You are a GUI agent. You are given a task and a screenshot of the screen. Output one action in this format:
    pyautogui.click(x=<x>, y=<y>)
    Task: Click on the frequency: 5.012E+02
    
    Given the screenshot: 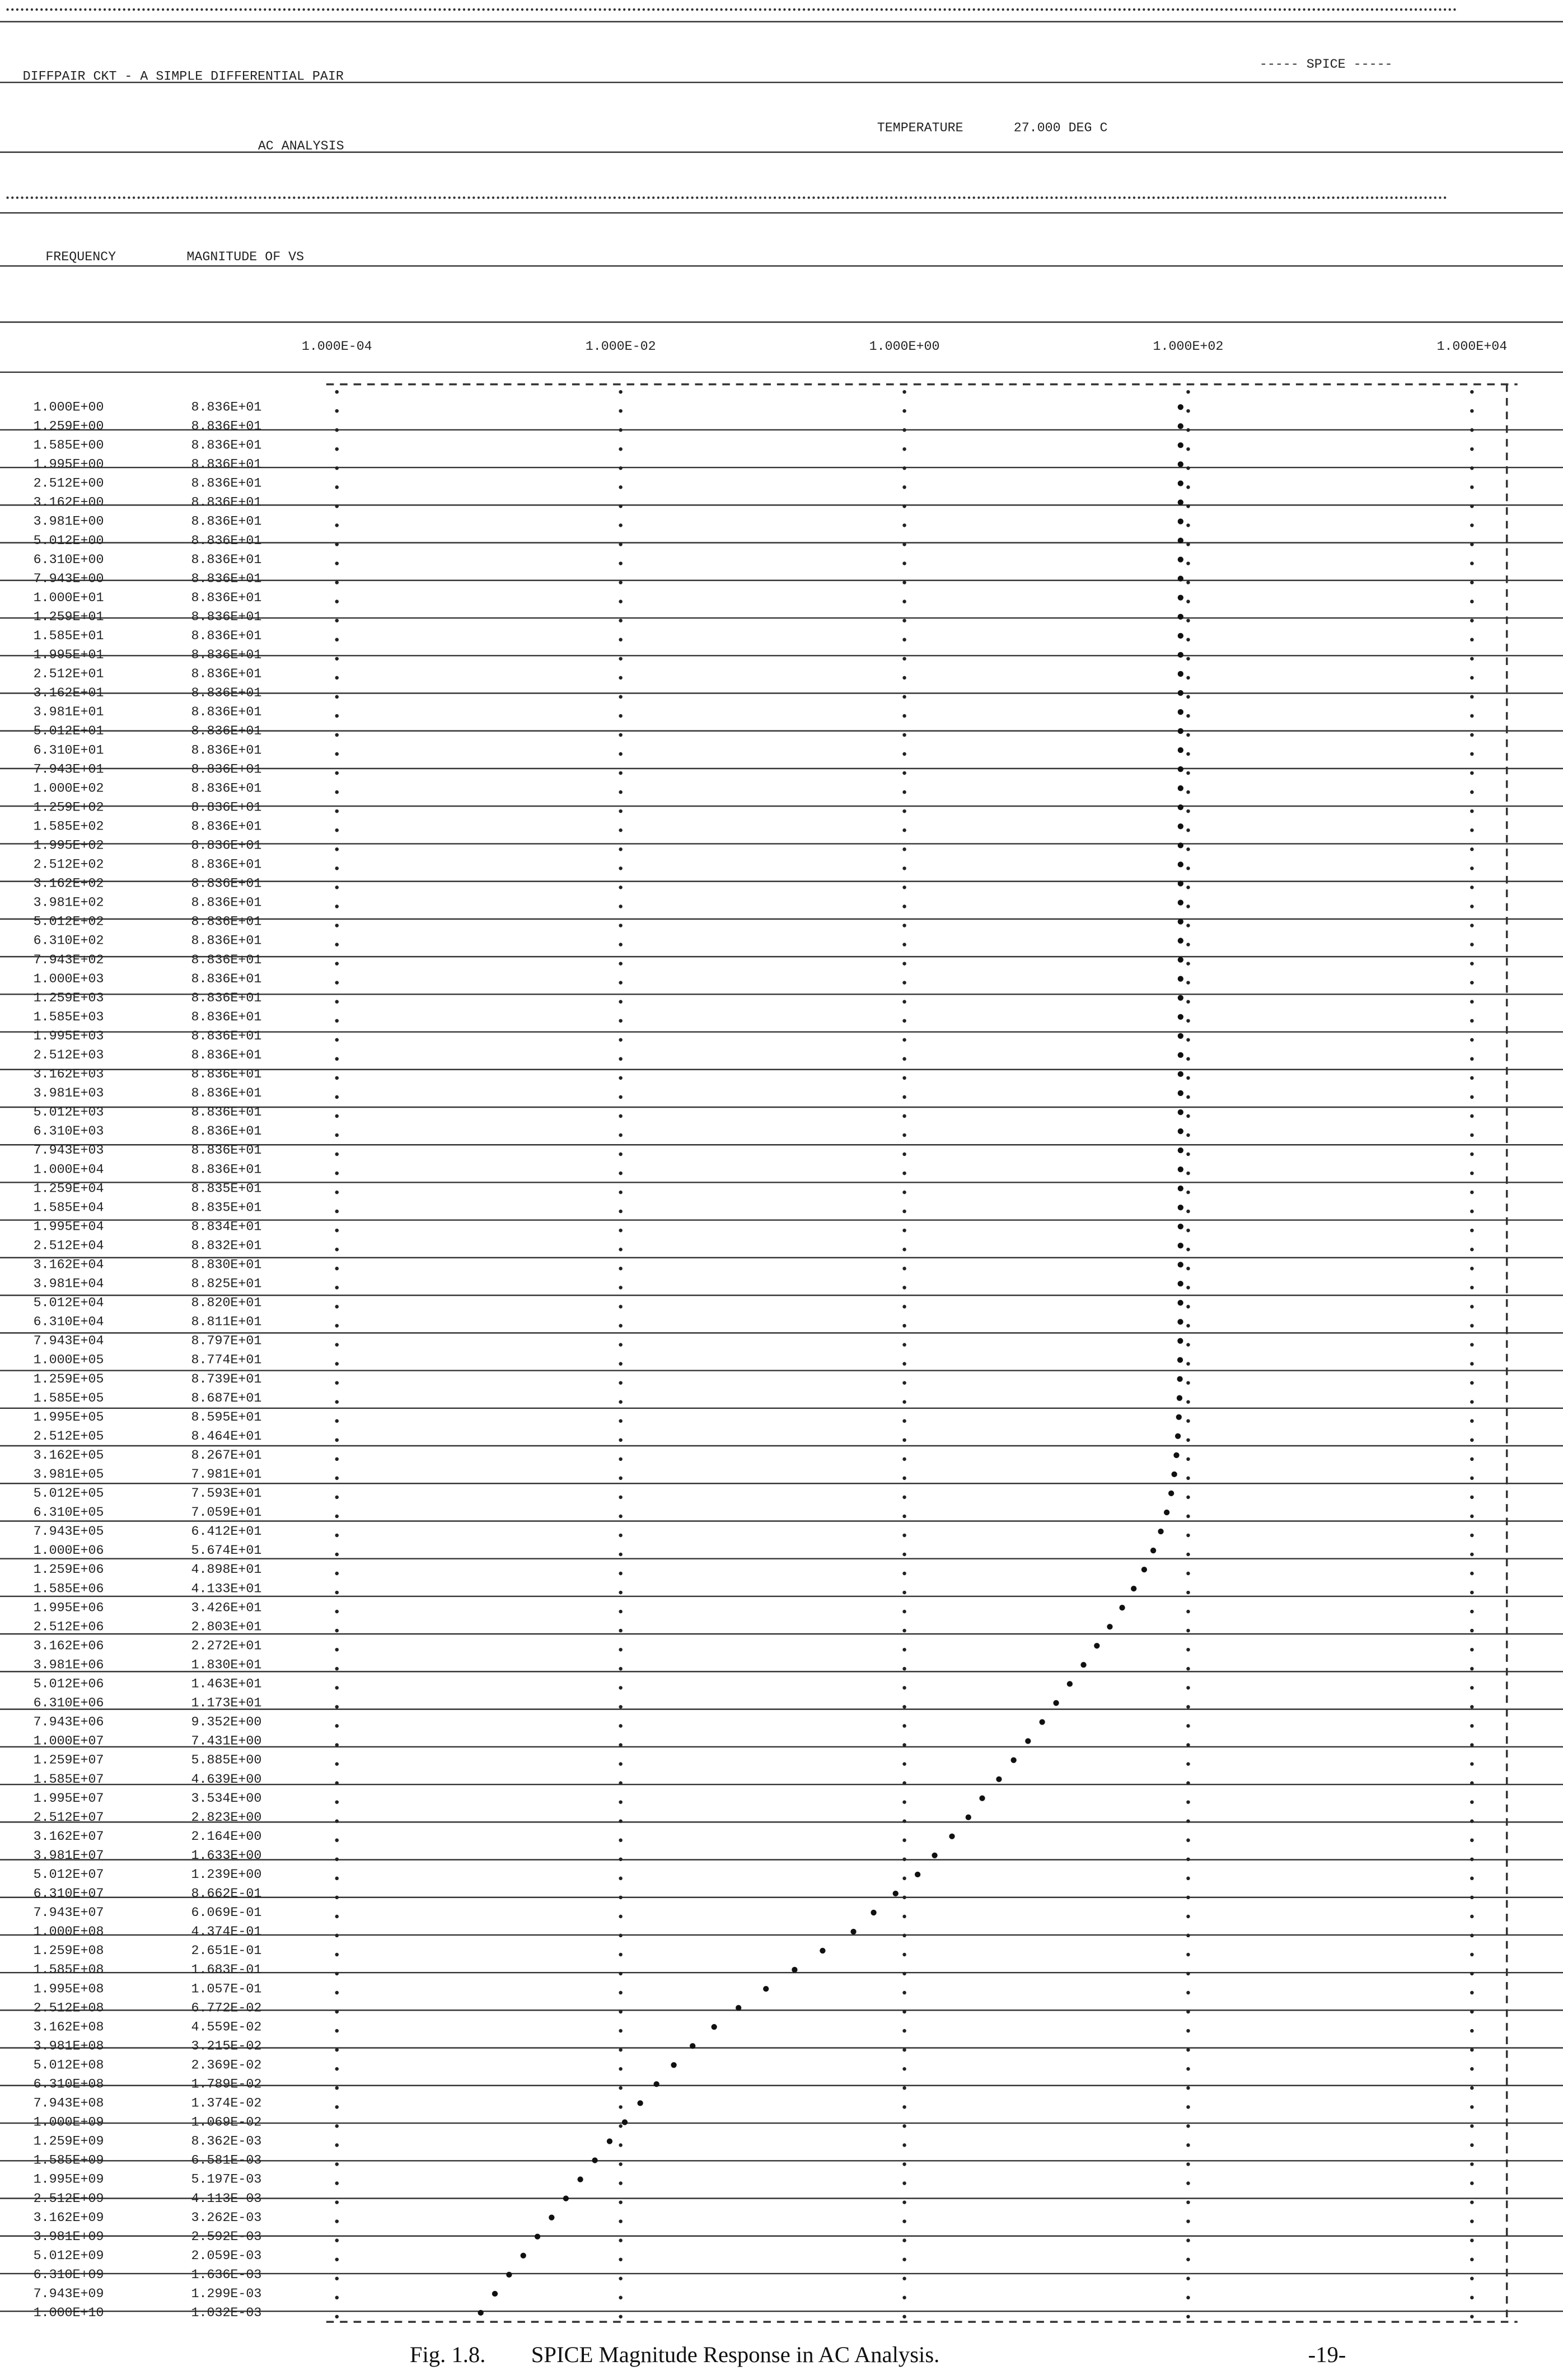 What is the action you would take?
    pyautogui.click(x=69, y=922)
    